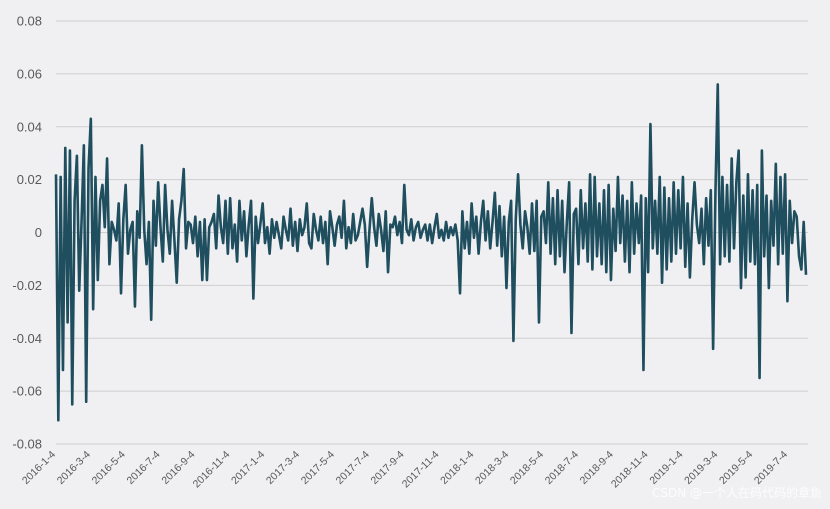 The width and height of the screenshot is (830, 509). What do you see at coordinates (27, 285) in the screenshot?
I see `y-tick-label: -0.02` at bounding box center [27, 285].